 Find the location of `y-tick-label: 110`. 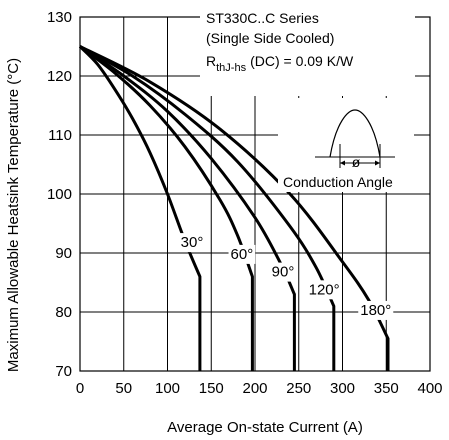

y-tick-label: 110 is located at coordinates (60, 135).